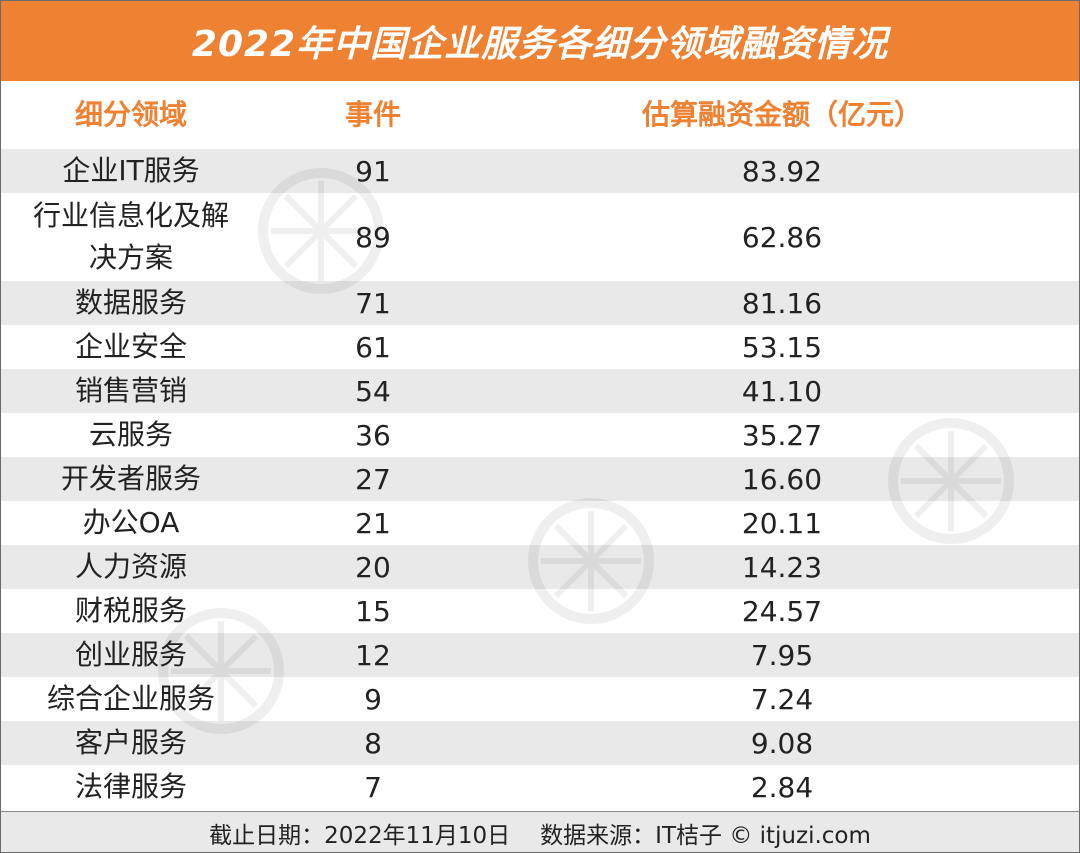  What do you see at coordinates (360, 835) in the screenshot?
I see `footer-date: 截止日期：2022年11月10日` at bounding box center [360, 835].